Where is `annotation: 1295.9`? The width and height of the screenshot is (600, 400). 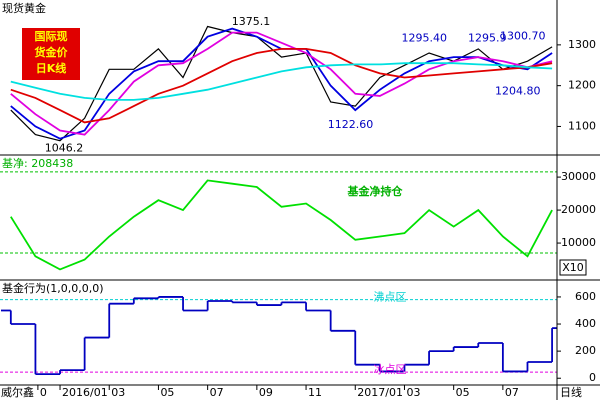
annotation: 1295.9 is located at coordinates (487, 38).